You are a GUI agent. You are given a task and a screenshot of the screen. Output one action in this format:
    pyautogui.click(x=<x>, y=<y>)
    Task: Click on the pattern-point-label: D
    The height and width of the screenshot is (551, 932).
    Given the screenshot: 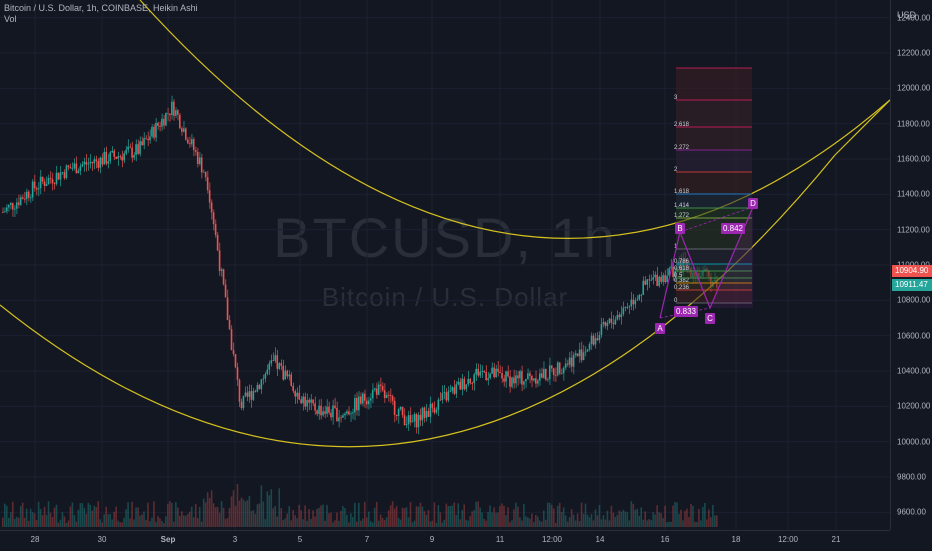 What is the action you would take?
    pyautogui.click(x=753, y=203)
    